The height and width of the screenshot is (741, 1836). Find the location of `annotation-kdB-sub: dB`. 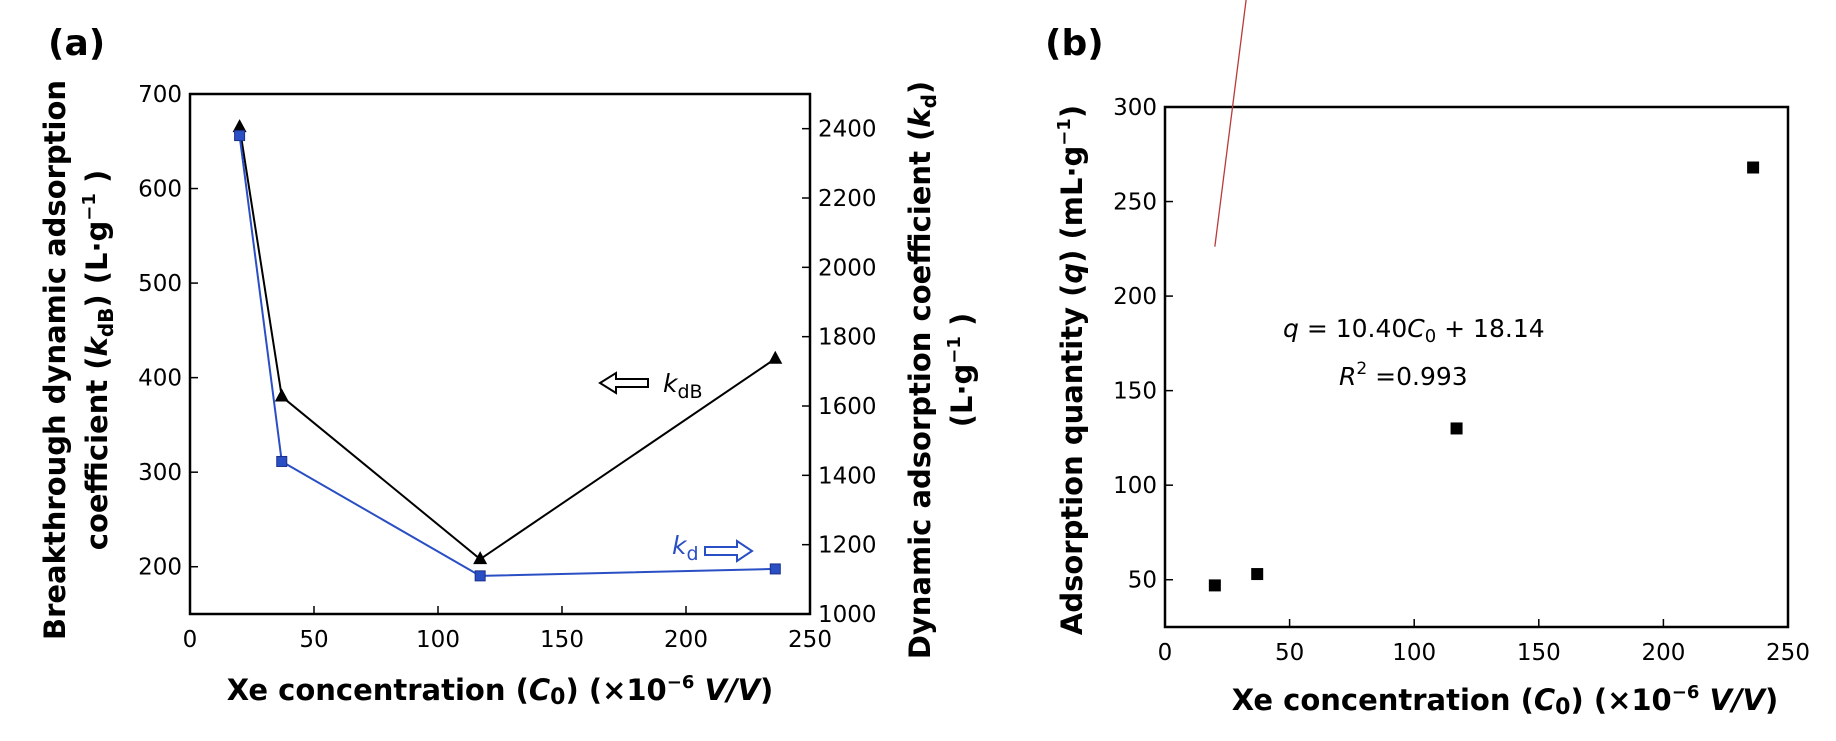

annotation-kdB-sub: dB is located at coordinates (689, 392).